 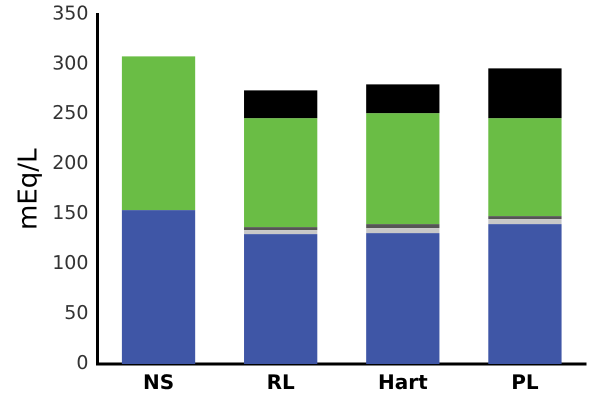 What do you see at coordinates (70, 63) in the screenshot?
I see `y-tick-label: 300` at bounding box center [70, 63].